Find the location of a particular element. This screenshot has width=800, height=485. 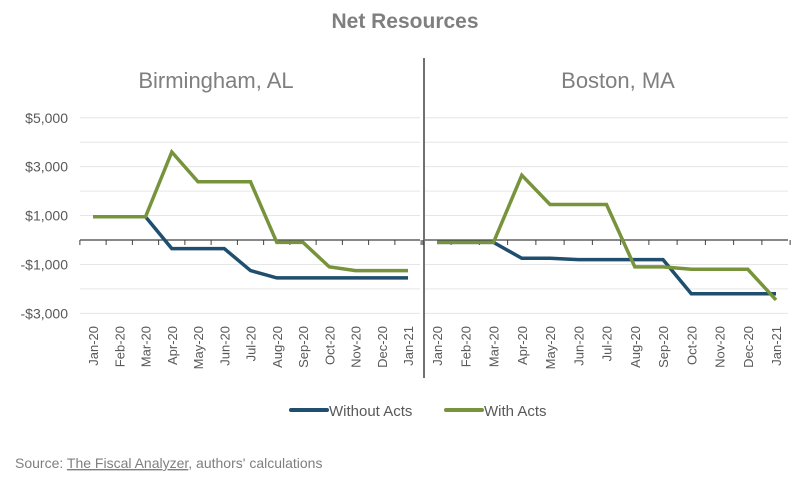

legend-label-with-acts: With Acts is located at coordinates (515, 411).